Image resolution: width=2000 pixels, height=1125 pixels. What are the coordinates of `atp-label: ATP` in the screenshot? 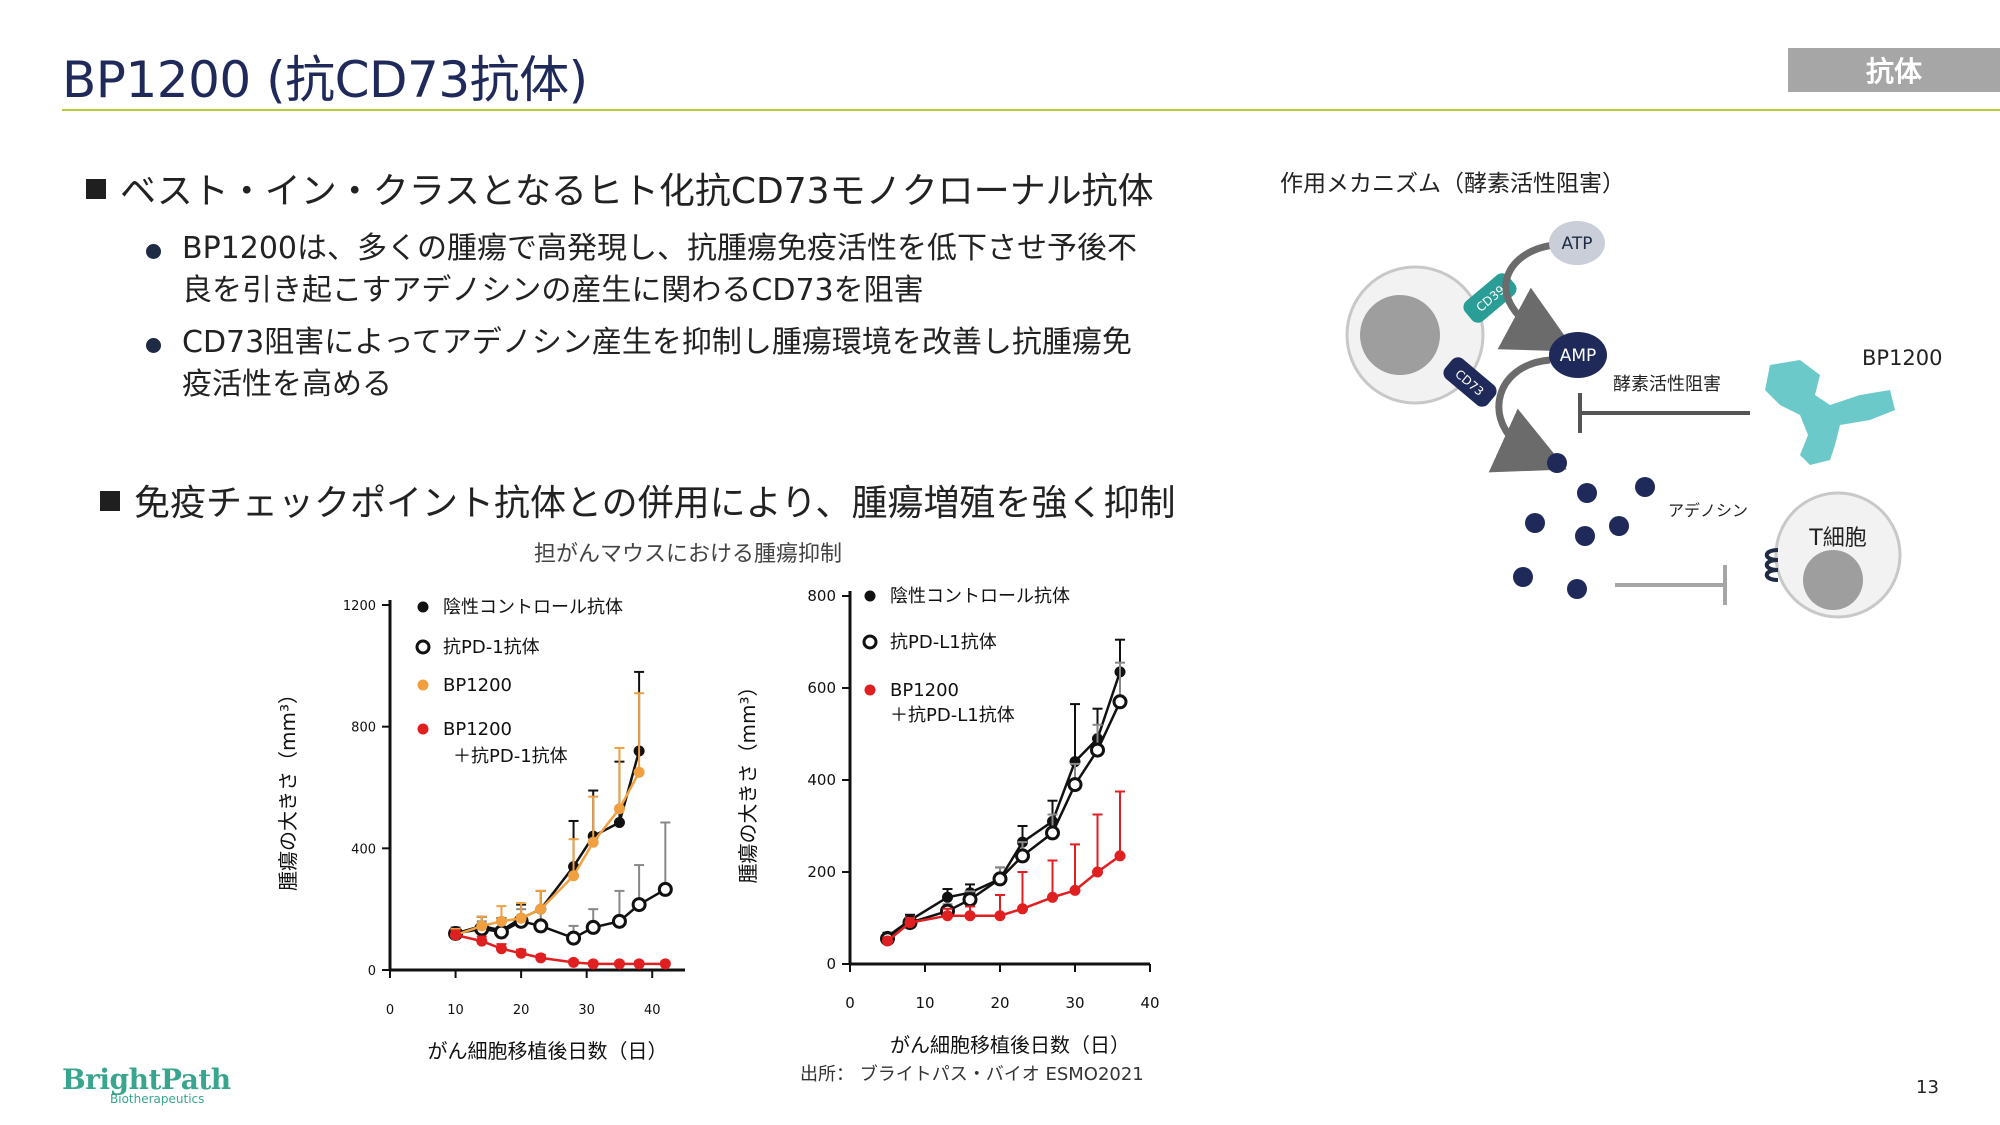 It's located at (1577, 244).